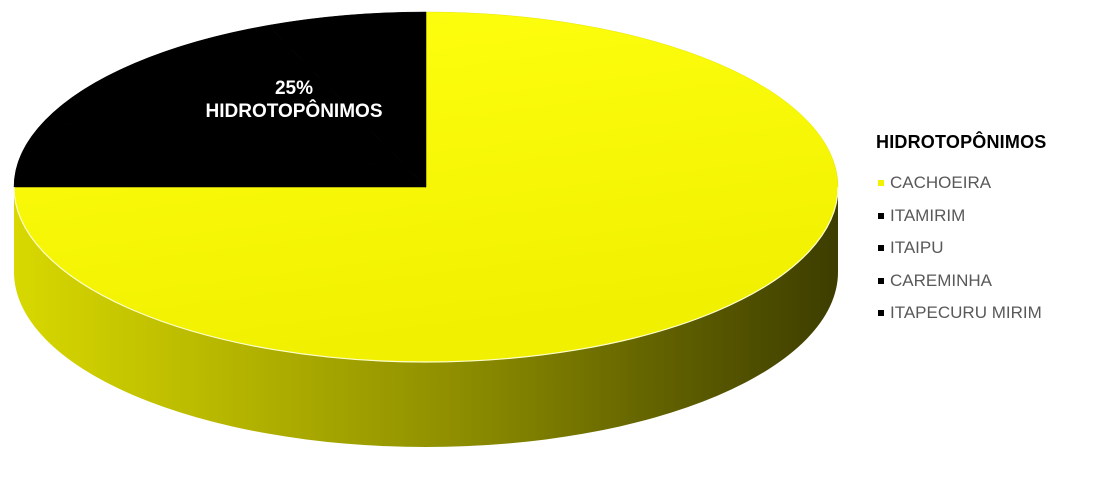 Image resolution: width=1093 pixels, height=499 pixels. I want to click on legend-item: ITAPECURU MIRIM, so click(981, 313).